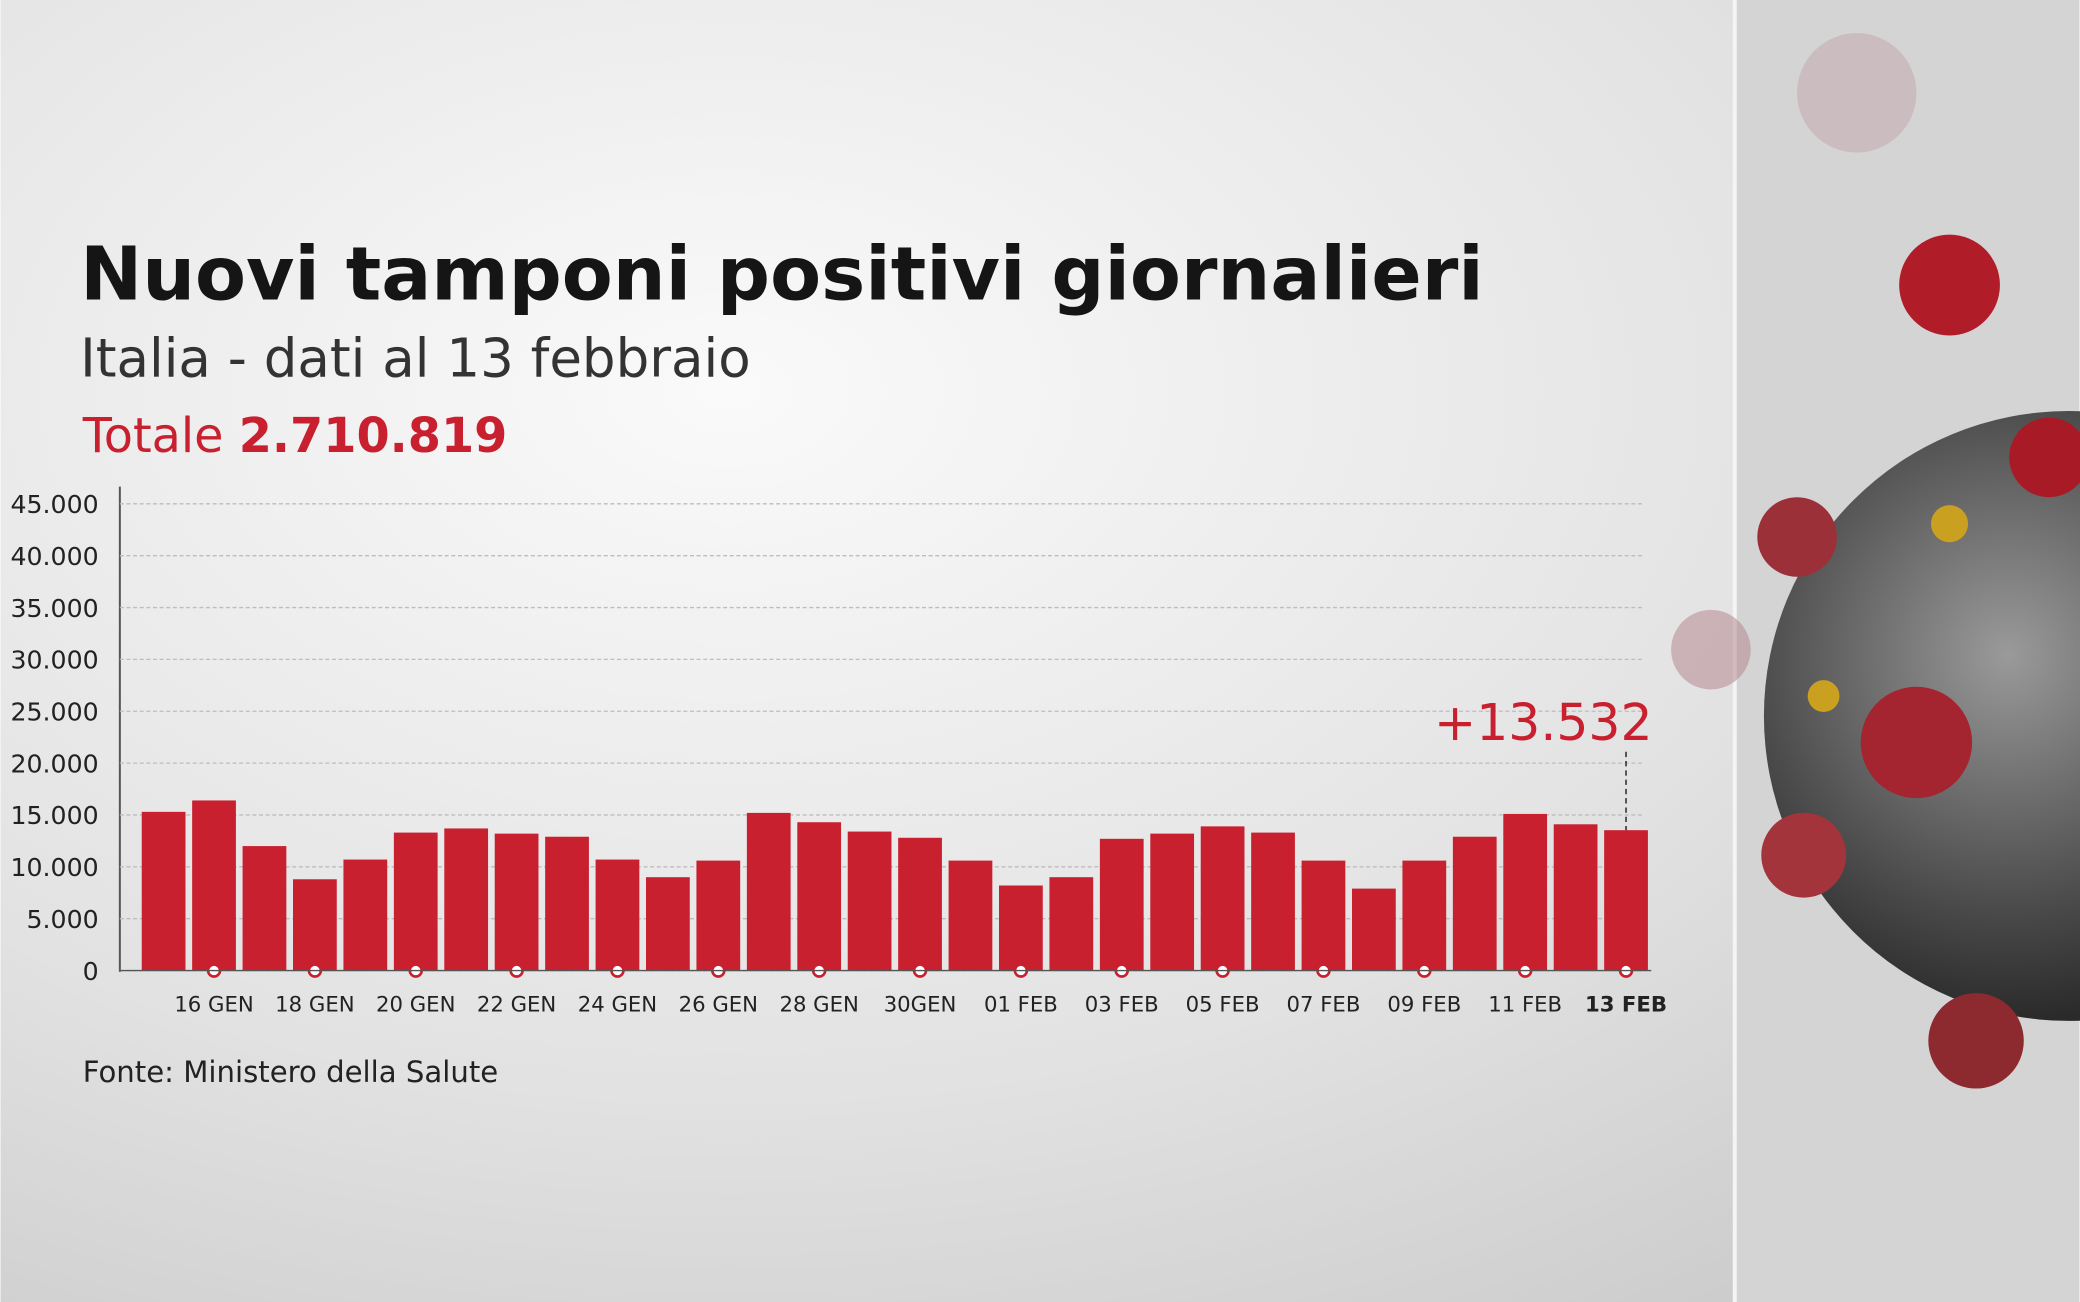  Describe the element at coordinates (617, 1005) in the screenshot. I see `x-tick-label: 24 GEN` at that location.